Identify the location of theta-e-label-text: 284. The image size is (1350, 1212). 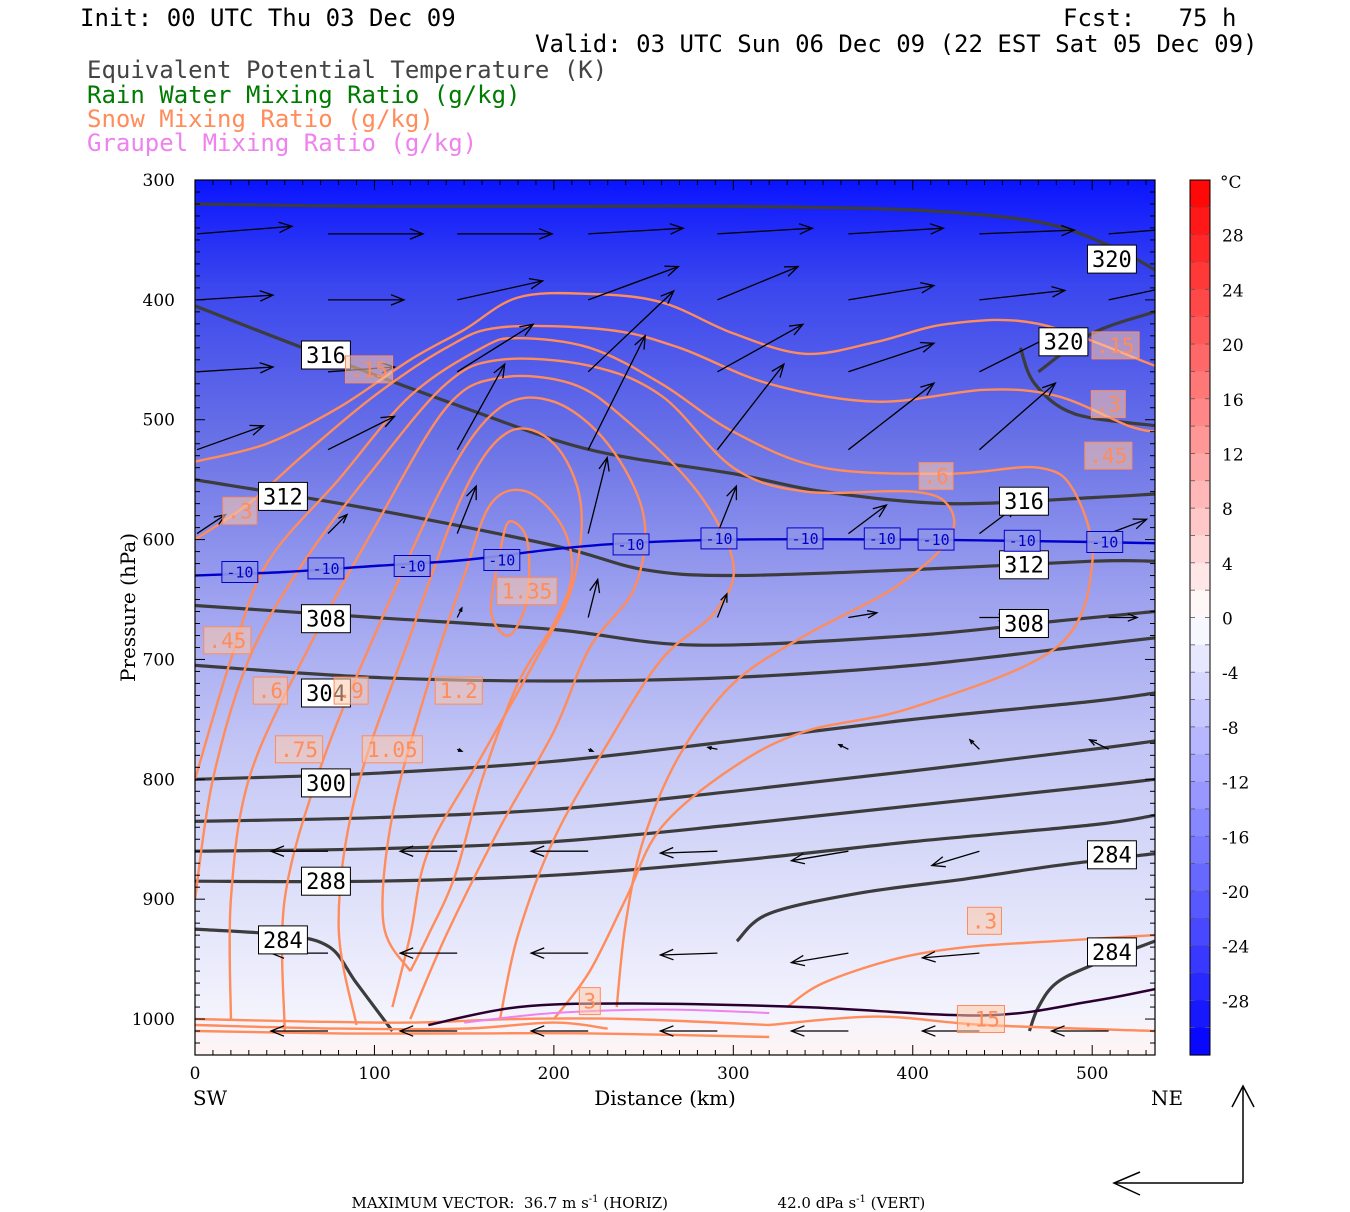
(1112, 953).